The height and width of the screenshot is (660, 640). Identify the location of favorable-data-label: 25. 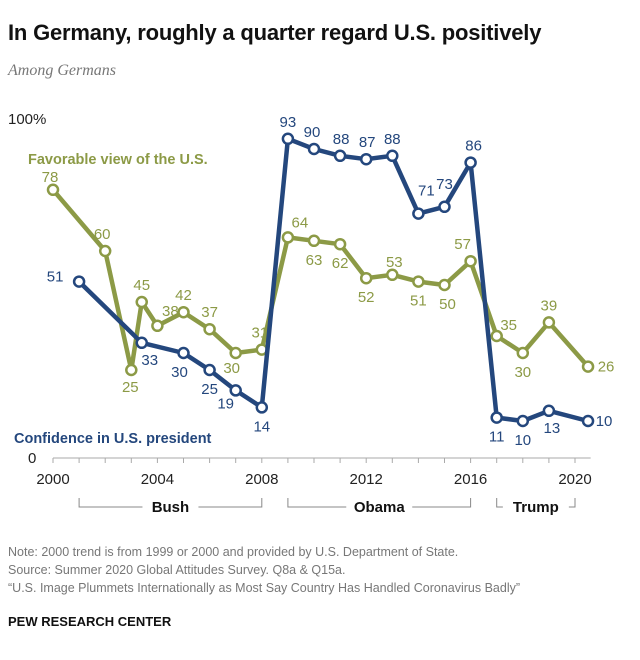
(130, 387).